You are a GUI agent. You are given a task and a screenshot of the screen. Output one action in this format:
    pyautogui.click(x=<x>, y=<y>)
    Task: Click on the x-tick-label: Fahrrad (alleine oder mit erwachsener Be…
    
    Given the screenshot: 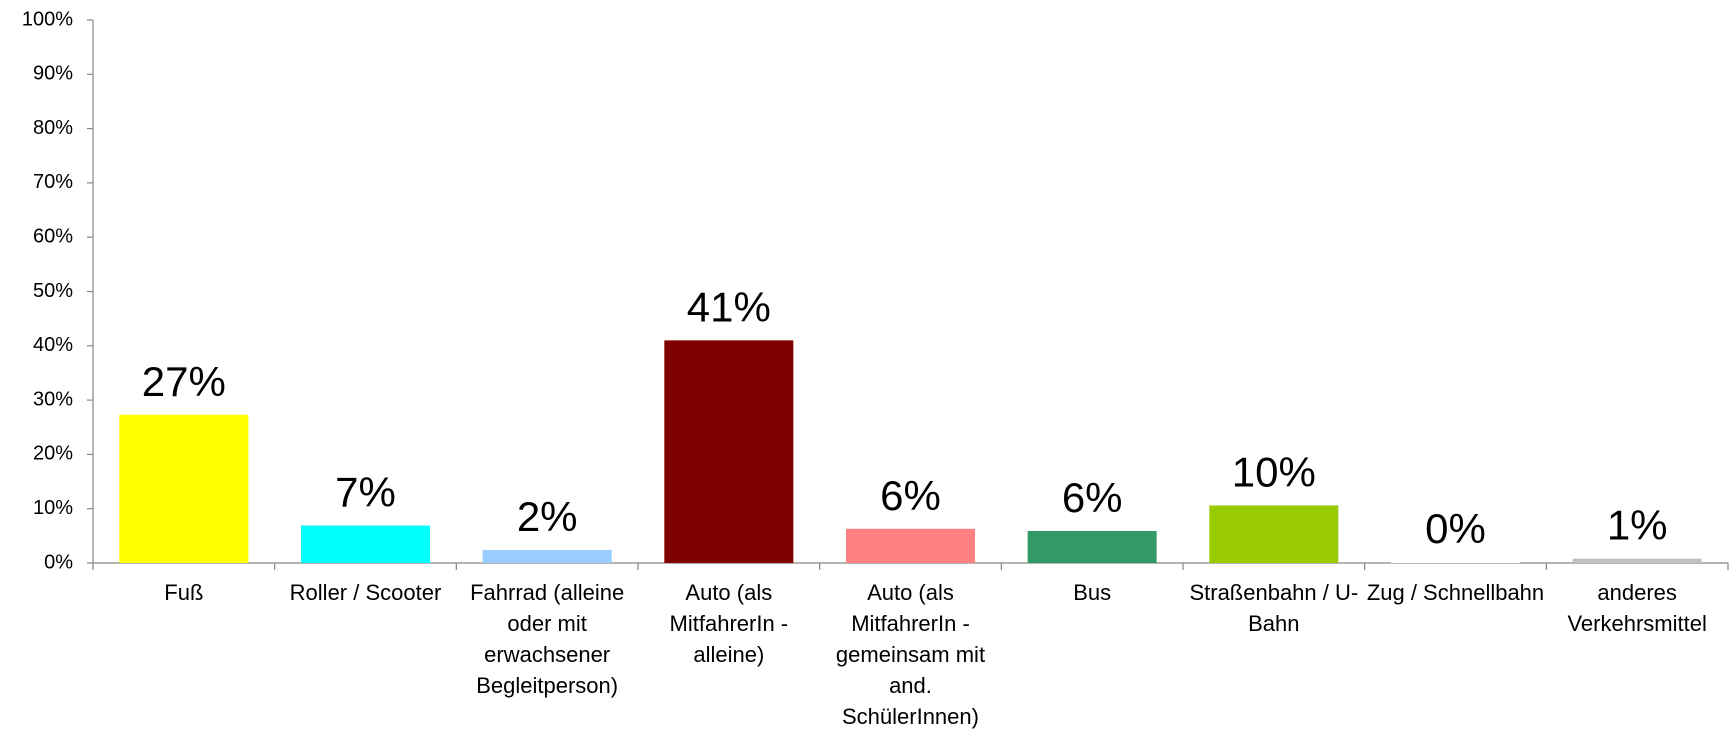 What is the action you would take?
    pyautogui.click(x=547, y=639)
    